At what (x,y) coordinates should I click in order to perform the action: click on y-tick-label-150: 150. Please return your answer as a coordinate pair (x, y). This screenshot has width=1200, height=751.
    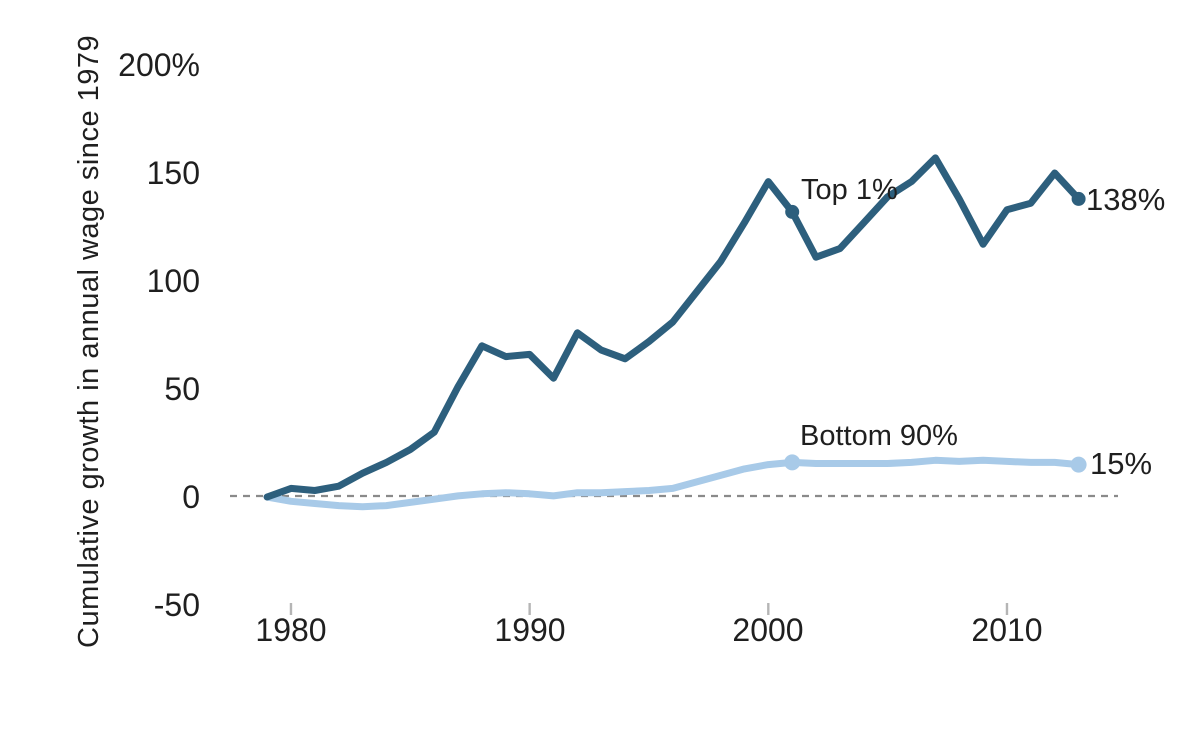
    Looking at the image, I should click on (173, 173).